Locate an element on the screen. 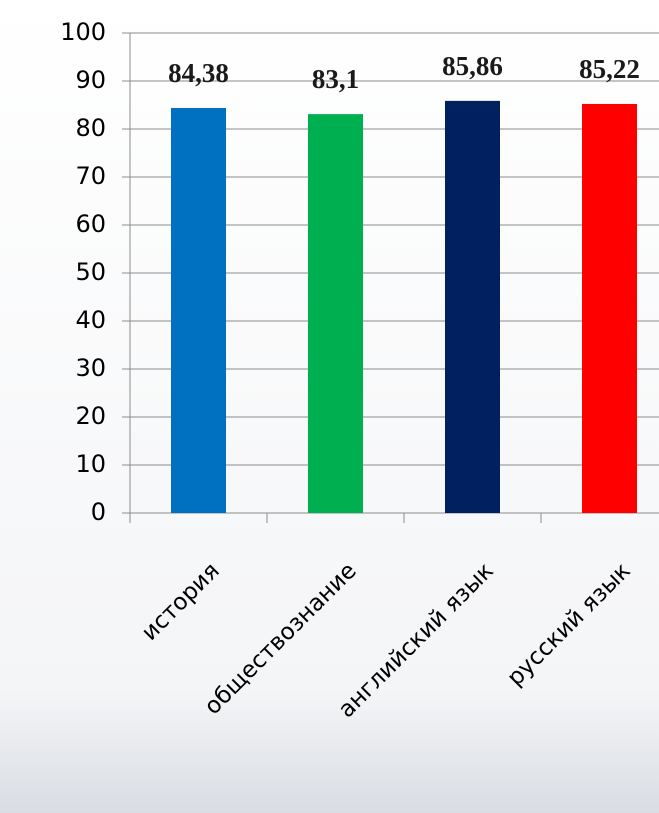 Image resolution: width=659 pixels, height=813 pixels. value-label: 85,22 is located at coordinates (609, 69).